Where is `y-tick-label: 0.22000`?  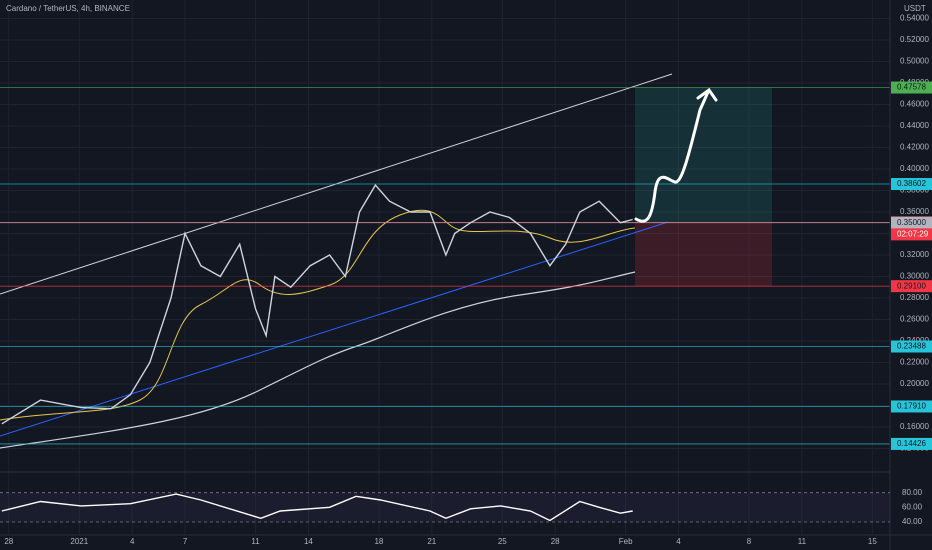 y-tick-label: 0.22000 is located at coordinates (914, 362).